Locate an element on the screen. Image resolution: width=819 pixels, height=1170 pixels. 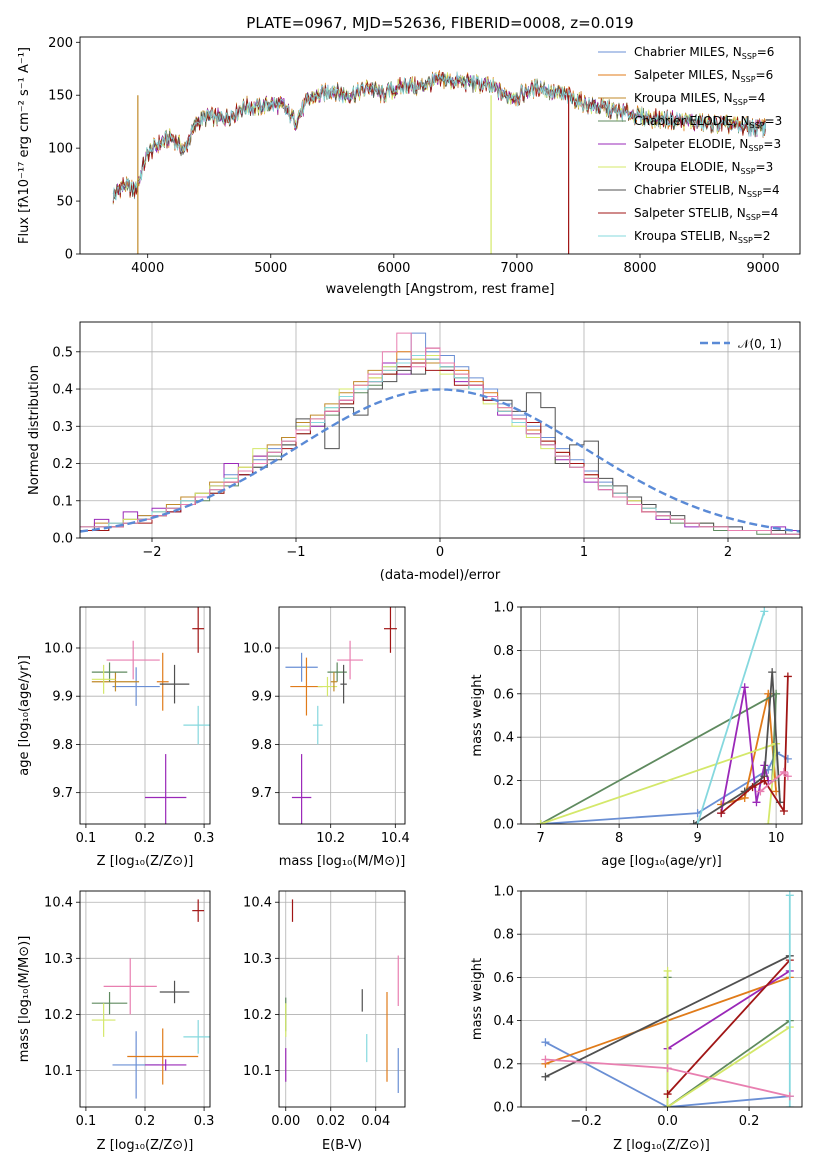
mass_vs_ebv-points is located at coordinates (342, 996).